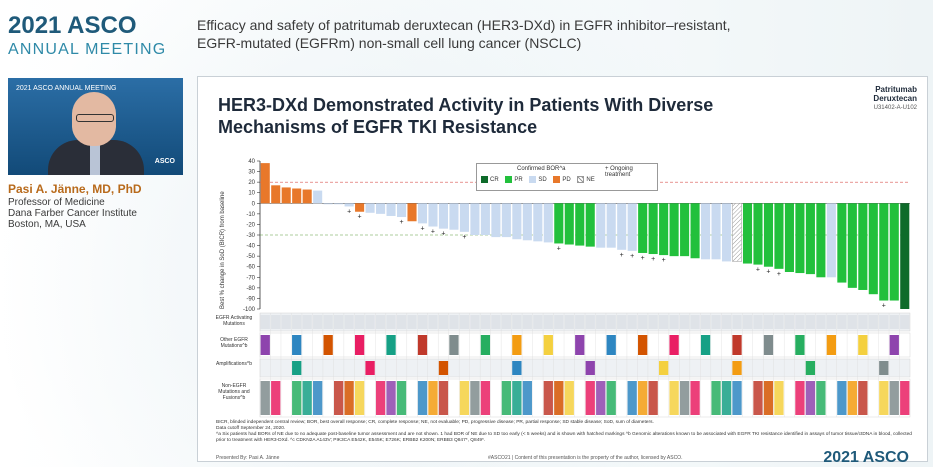 The height and width of the screenshot is (467, 933). I want to click on y-tick-label: -100, so click(249, 309).